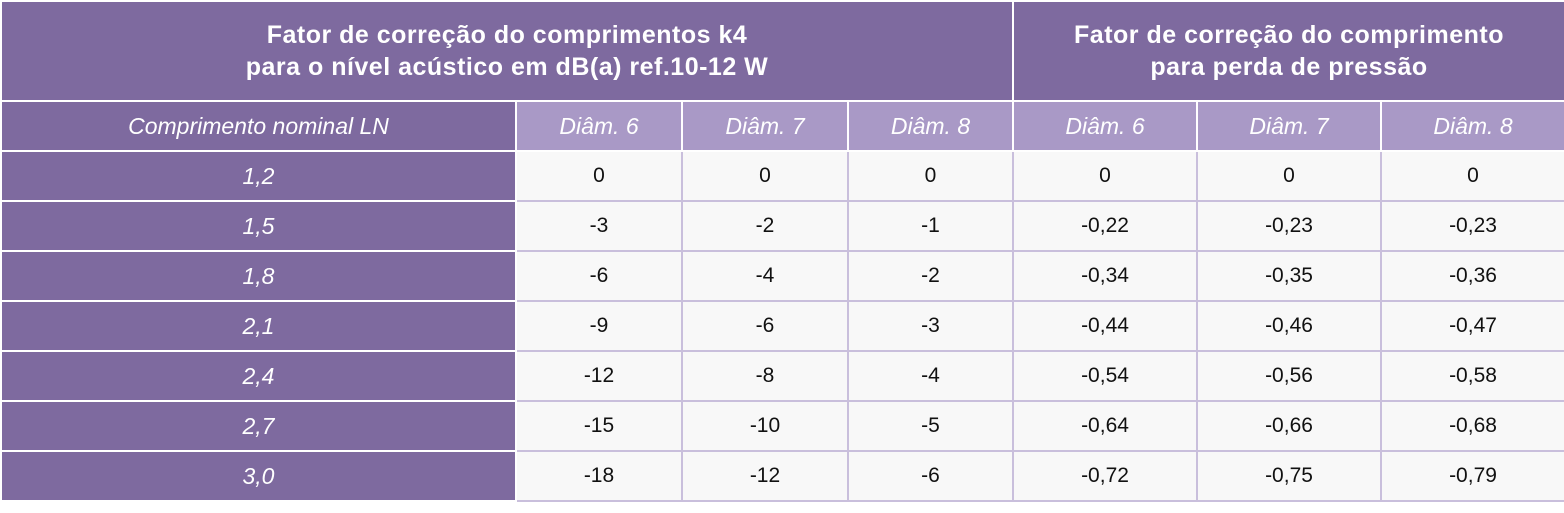  Describe the element at coordinates (1105, 276) in the screenshot. I see `table-cell: -0,34` at that location.